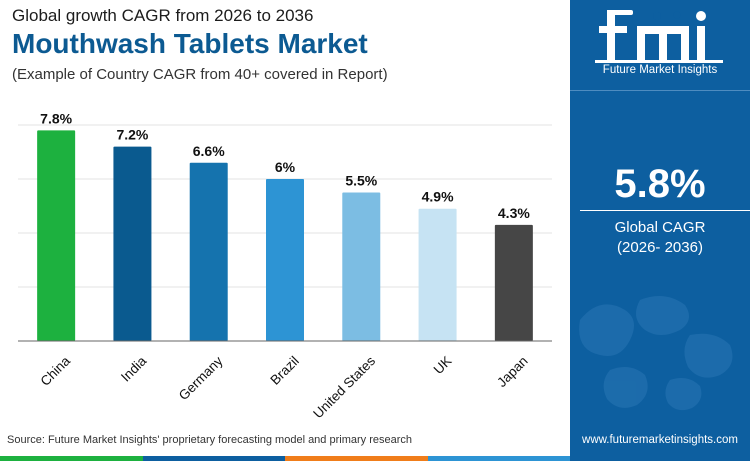 The image size is (750, 461). I want to click on fmi-logo, so click(659, 36).